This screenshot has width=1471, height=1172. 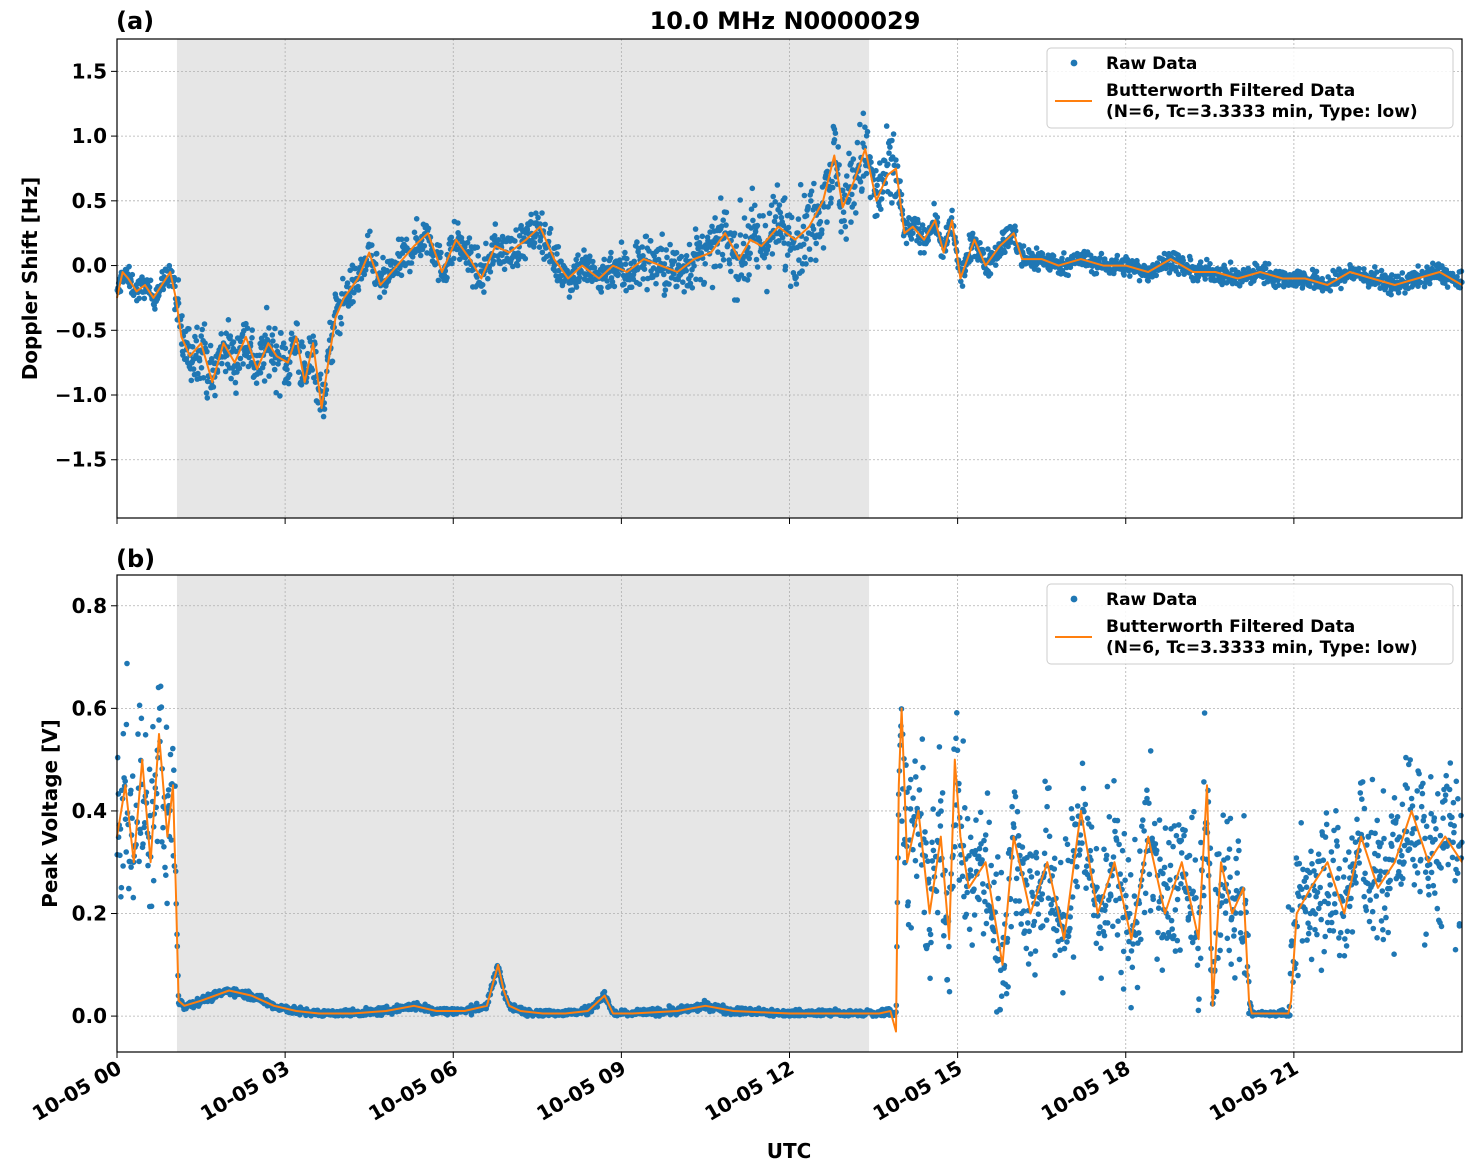 What do you see at coordinates (1230, 91) in the screenshot?
I see `panel-a-legend-filtered-label: Butterworth Filtered Data` at bounding box center [1230, 91].